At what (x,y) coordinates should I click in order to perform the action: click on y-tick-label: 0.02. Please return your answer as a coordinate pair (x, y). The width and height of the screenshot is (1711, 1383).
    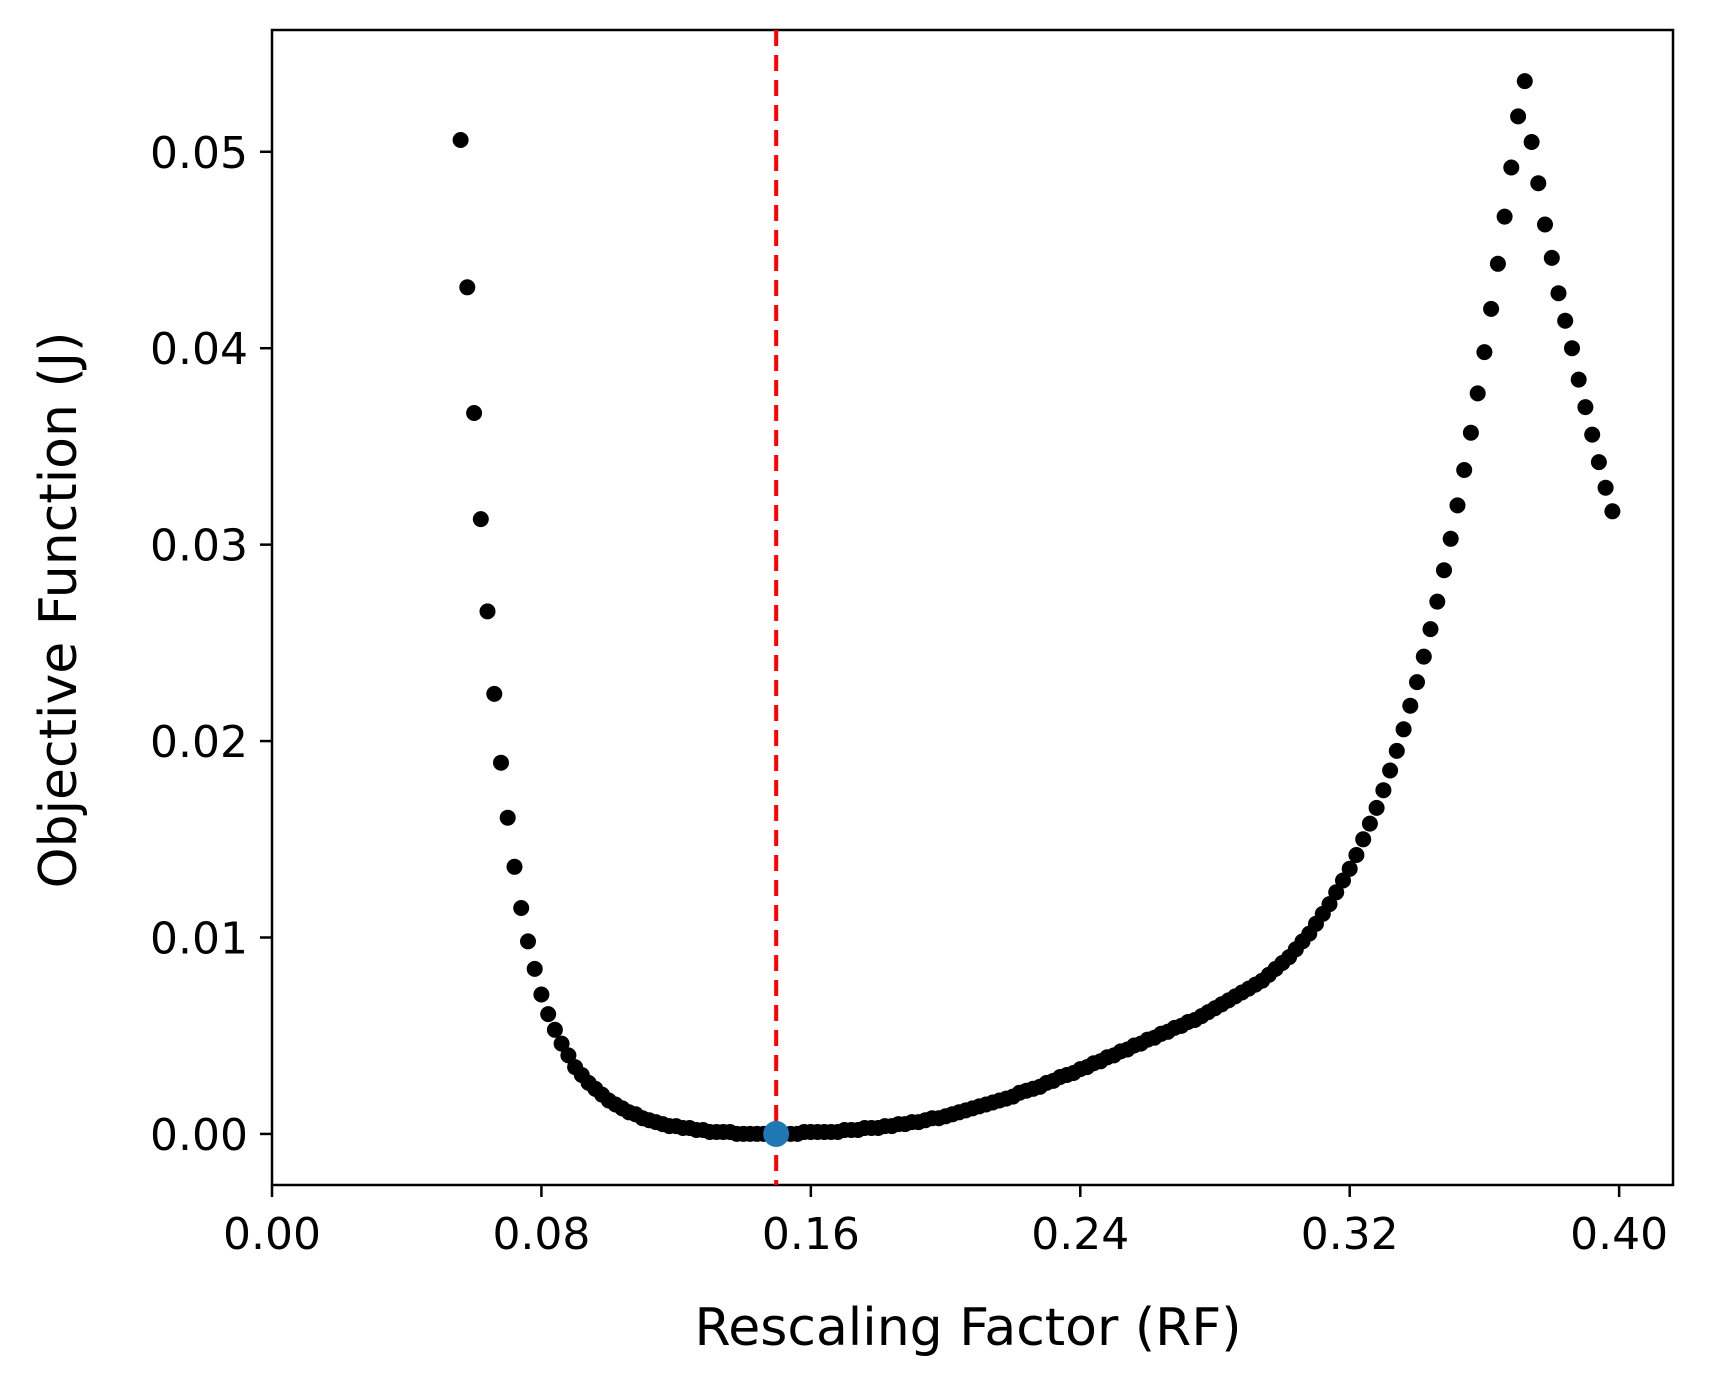
    Looking at the image, I should click on (199, 742).